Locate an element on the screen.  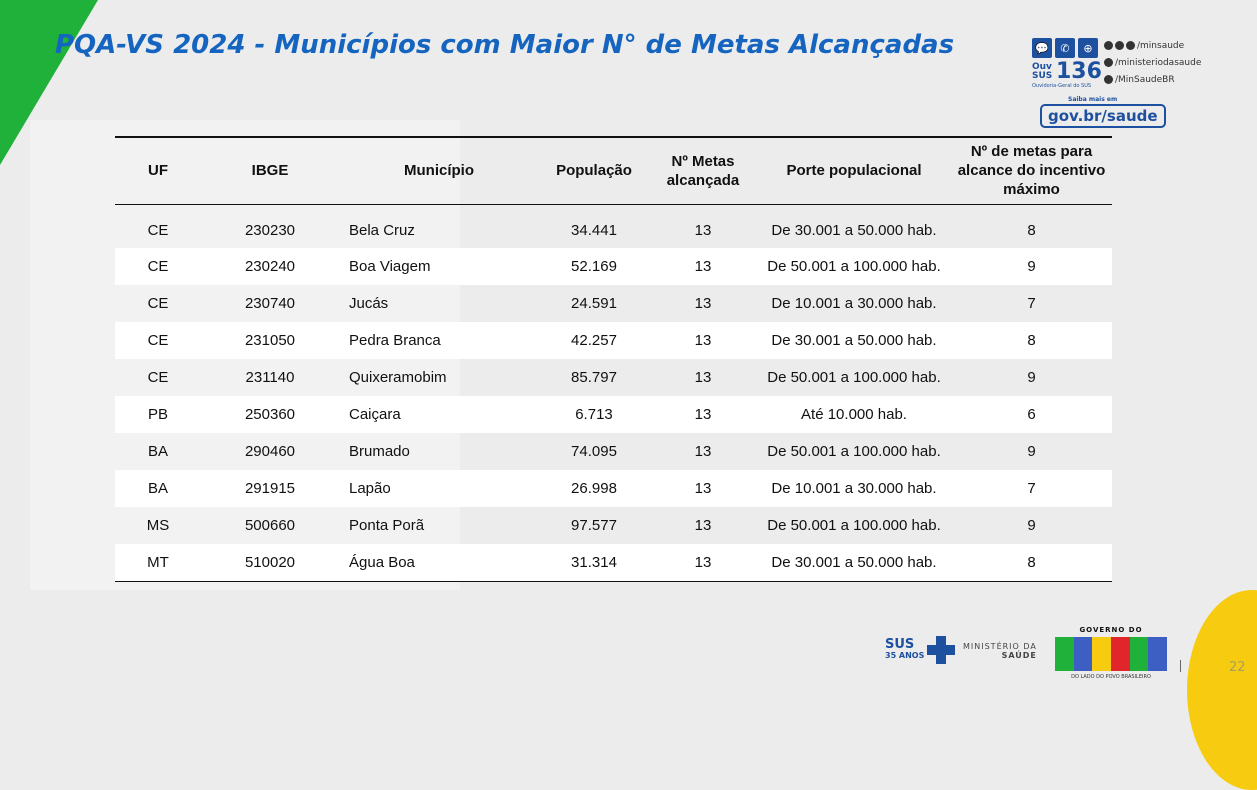
globe-icon: ⊕ is located at coordinates (1088, 48).